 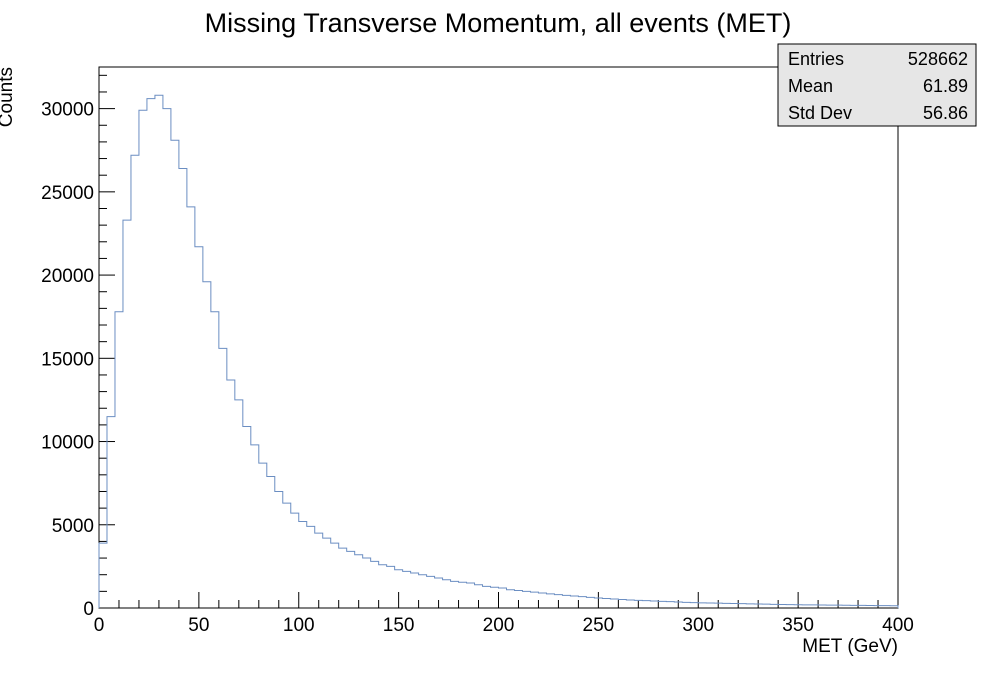 I want to click on x-tick-label: 150, so click(x=399, y=625).